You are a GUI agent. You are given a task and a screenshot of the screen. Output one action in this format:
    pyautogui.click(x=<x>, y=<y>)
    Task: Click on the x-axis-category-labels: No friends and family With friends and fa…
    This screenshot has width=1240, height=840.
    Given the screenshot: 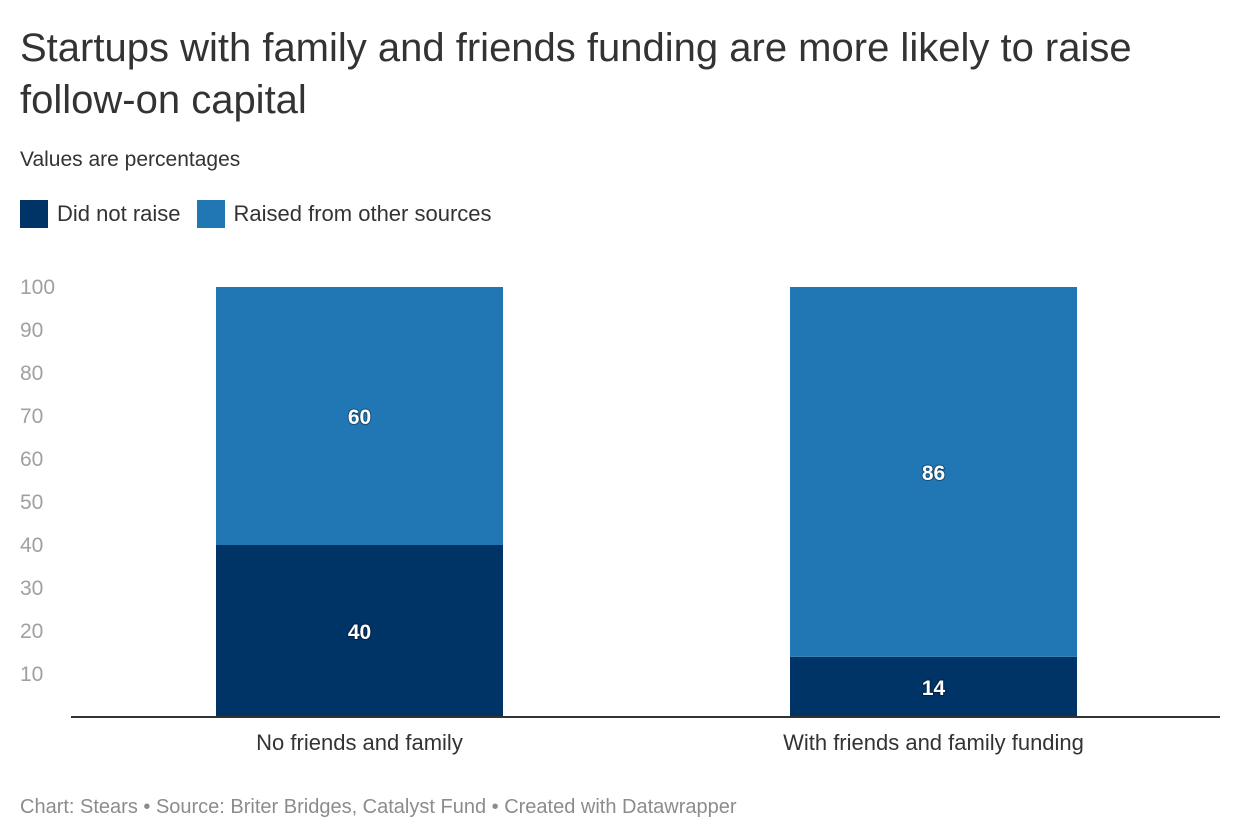 What is the action you would take?
    pyautogui.click(x=670, y=742)
    